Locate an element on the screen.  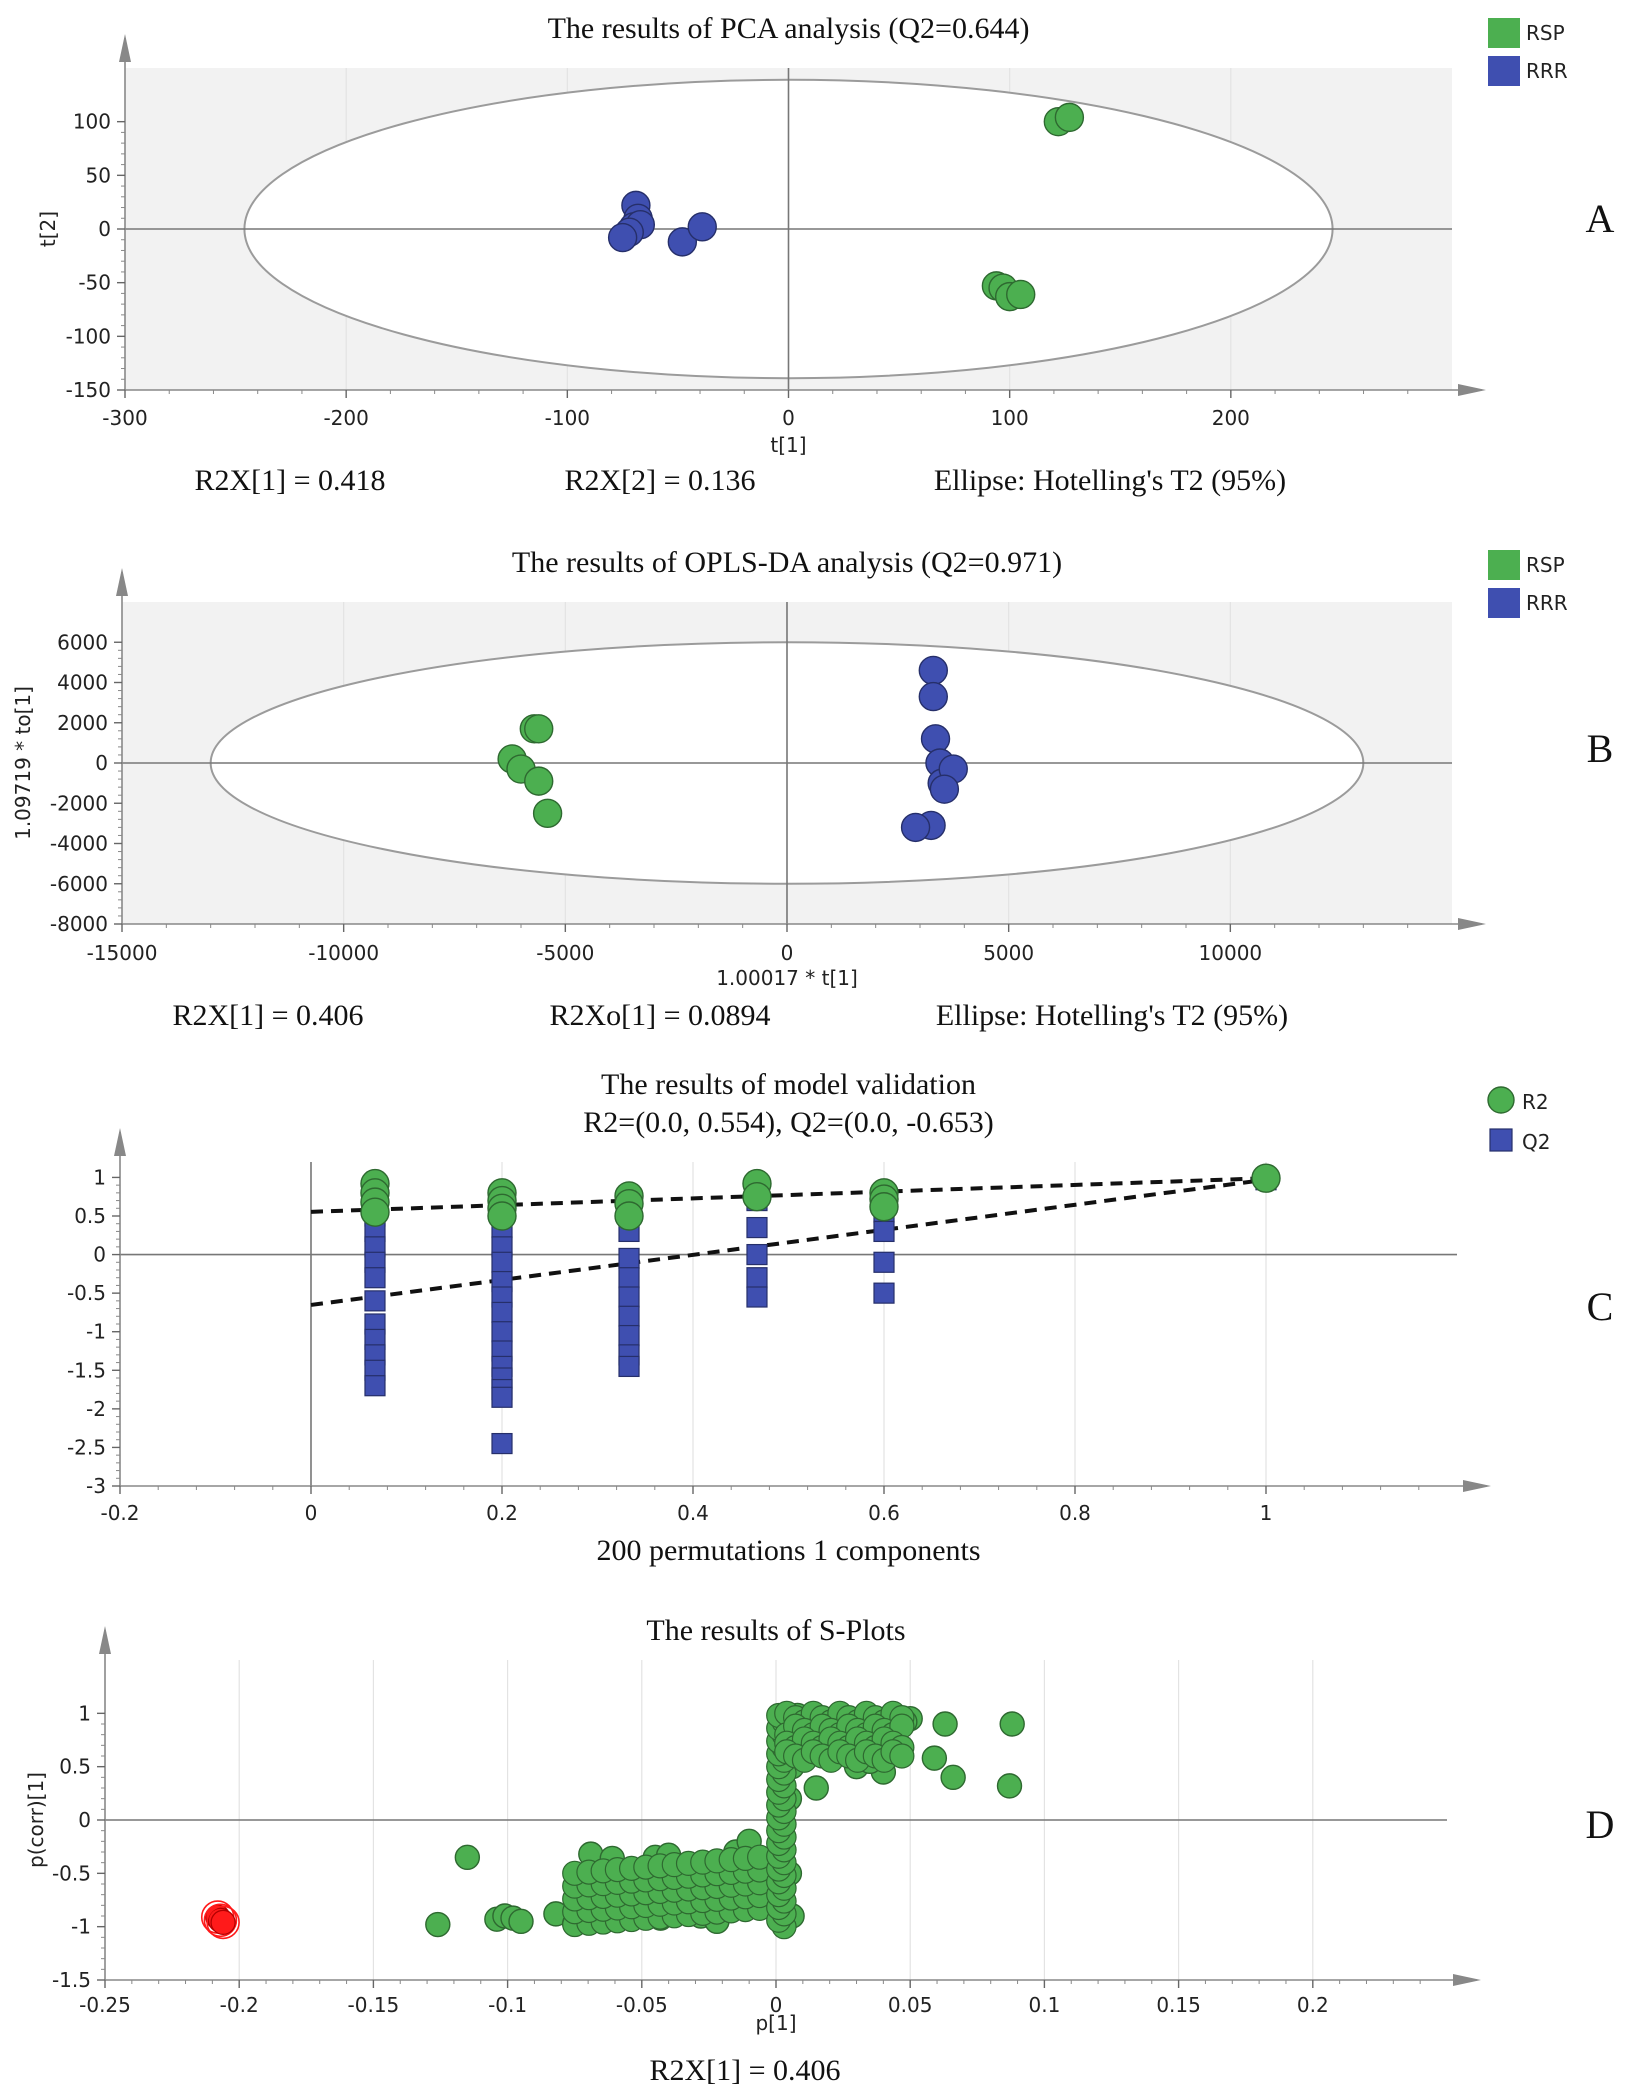
x-tick-label: 5000 is located at coordinates (1008, 953).